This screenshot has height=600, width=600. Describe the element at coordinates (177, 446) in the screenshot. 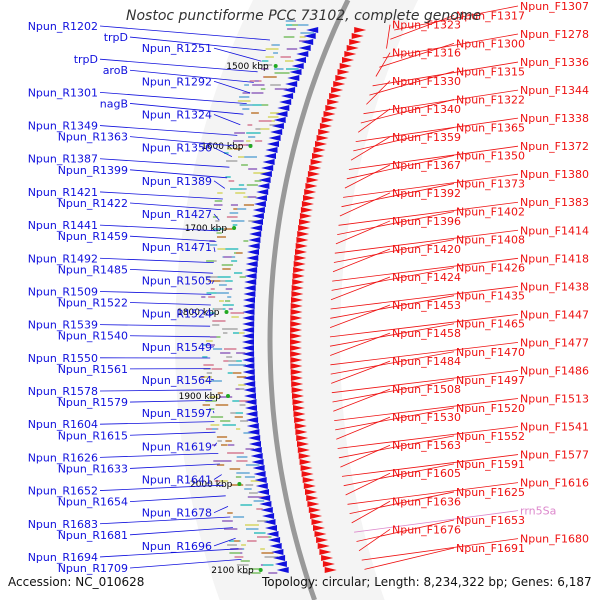

I see `reverse-gene-label: Npun_R1619` at that location.